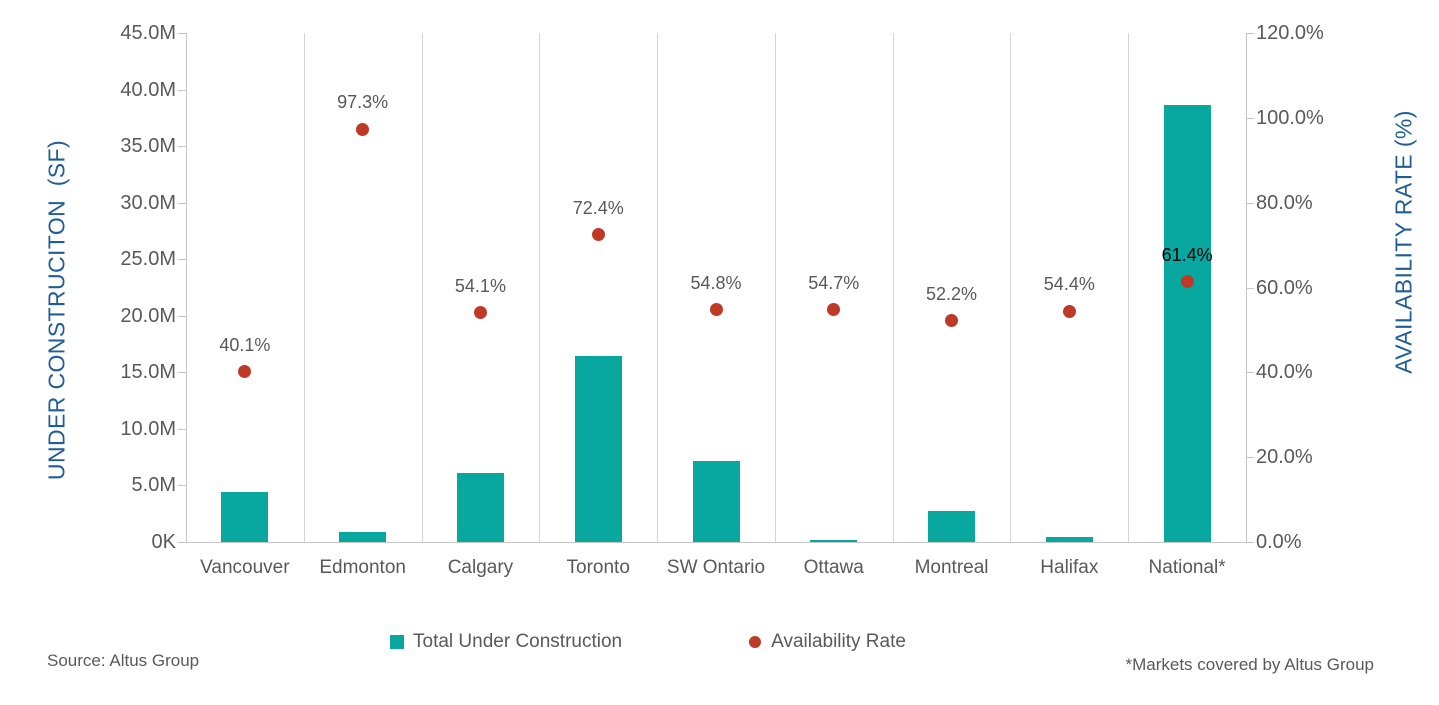 The image size is (1439, 705). What do you see at coordinates (148, 146) in the screenshot?
I see `left-axis-tick-label: 35.0M` at bounding box center [148, 146].